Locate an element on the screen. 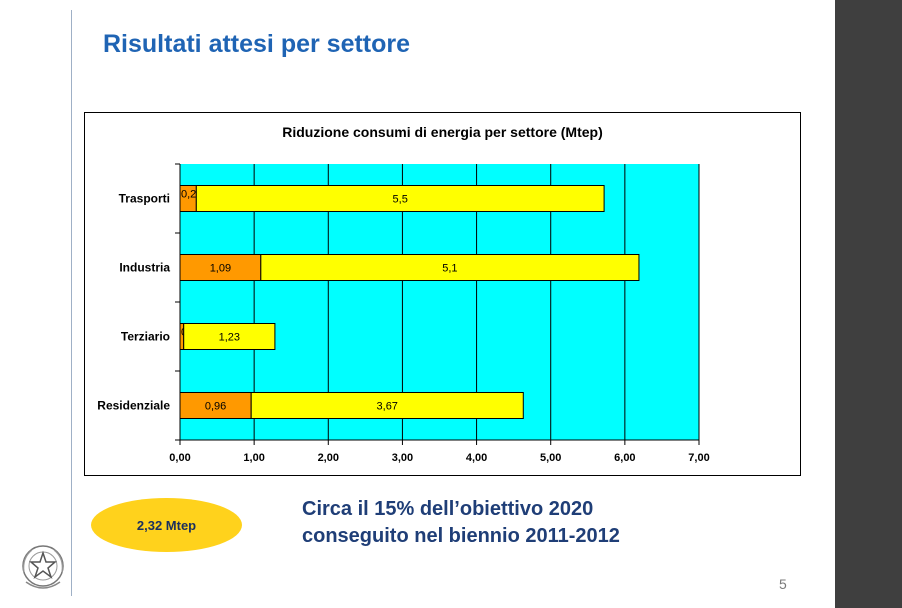  x-tick-label: 6,00 is located at coordinates (624, 458).